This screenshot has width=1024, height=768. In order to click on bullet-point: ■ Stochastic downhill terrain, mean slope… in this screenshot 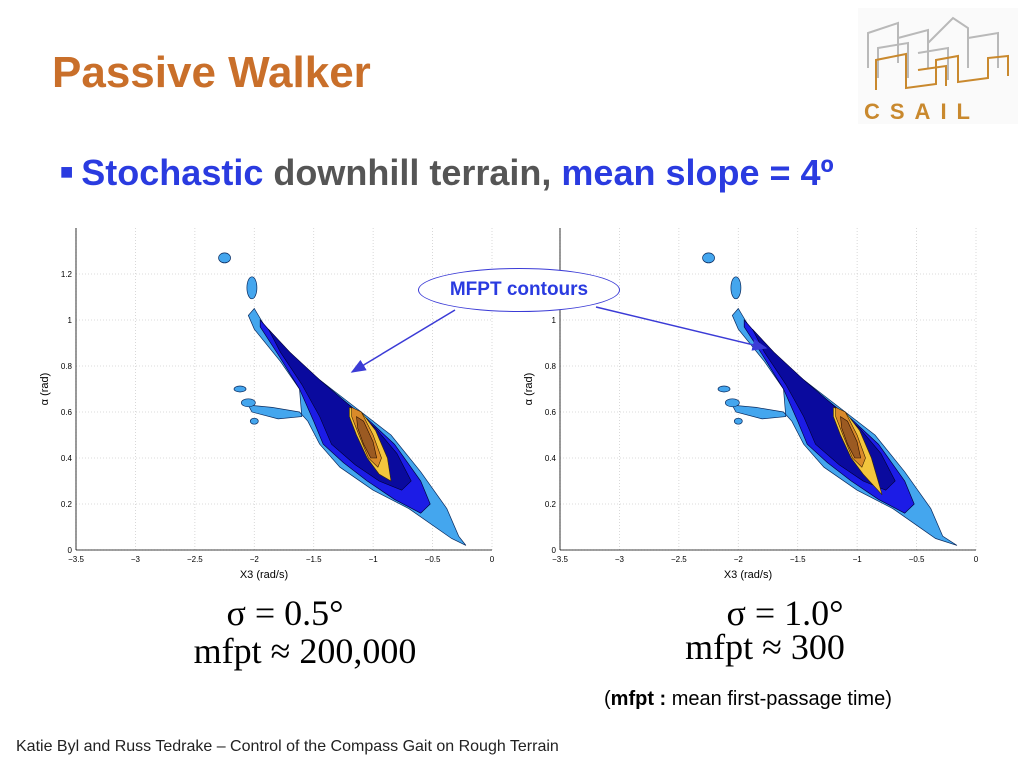, I will do `click(447, 173)`.